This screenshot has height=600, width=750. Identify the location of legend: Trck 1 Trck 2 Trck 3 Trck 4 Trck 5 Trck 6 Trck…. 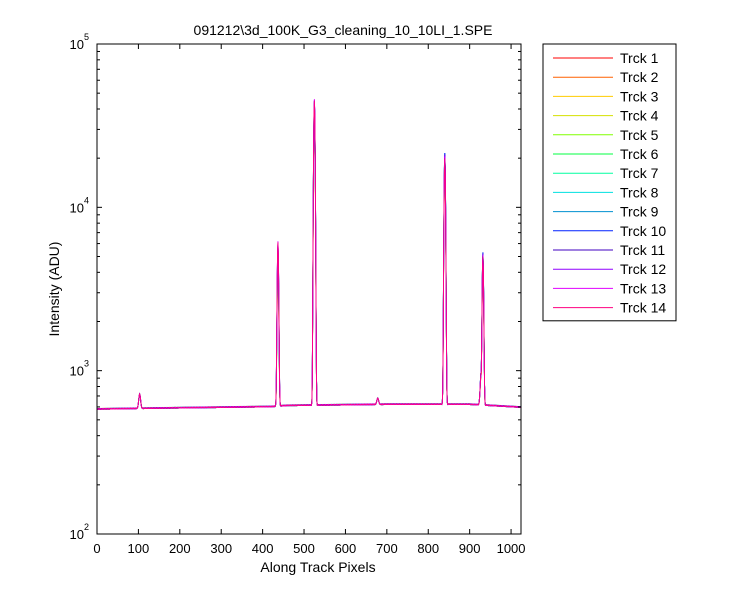
(609, 182).